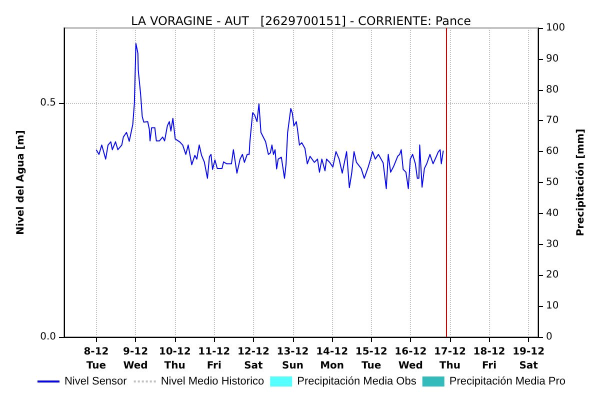  What do you see at coordinates (552, 58) in the screenshot?
I see `y2-tick-label: 90` at bounding box center [552, 58].